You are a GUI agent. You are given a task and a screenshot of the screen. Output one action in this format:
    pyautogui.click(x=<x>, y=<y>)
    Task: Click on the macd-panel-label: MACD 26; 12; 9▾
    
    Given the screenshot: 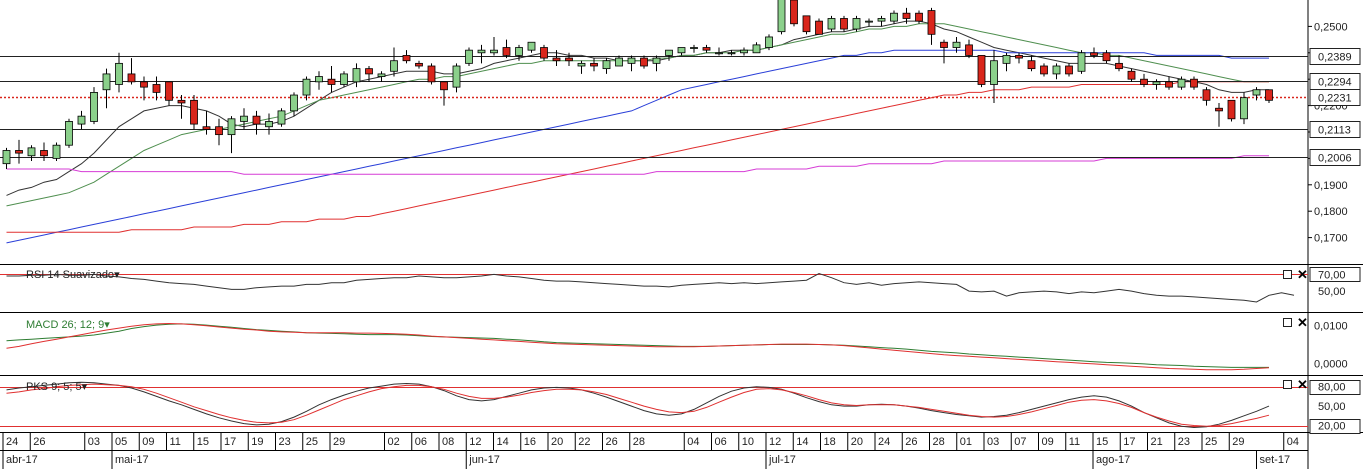 What is the action you would take?
    pyautogui.click(x=68, y=324)
    